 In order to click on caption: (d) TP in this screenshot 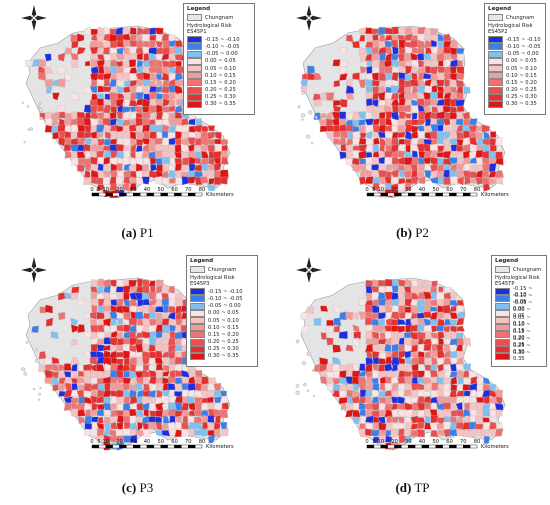, I will do `click(412, 488)`.